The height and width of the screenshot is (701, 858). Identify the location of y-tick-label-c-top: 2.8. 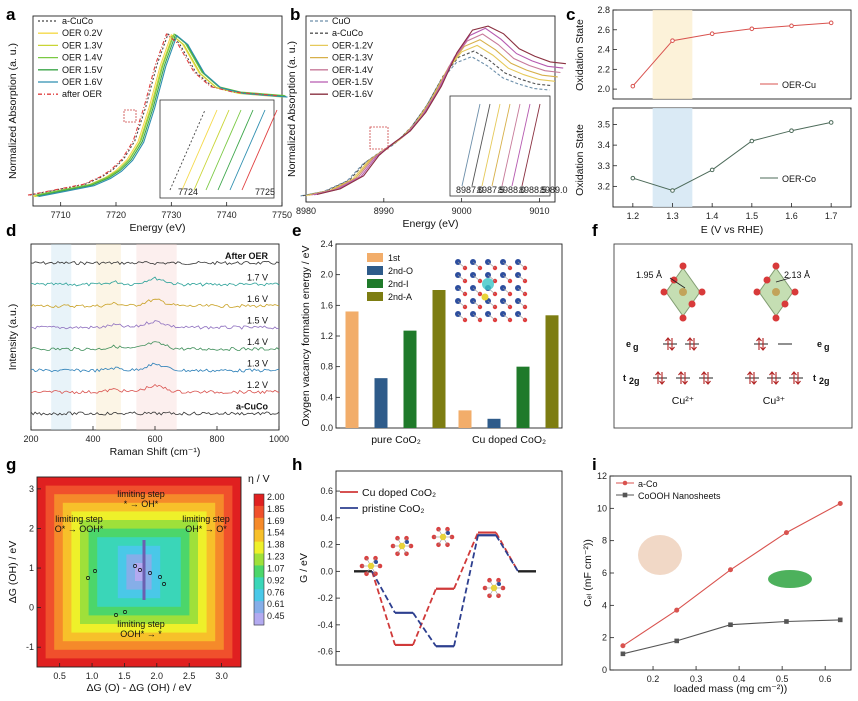
(603, 10).